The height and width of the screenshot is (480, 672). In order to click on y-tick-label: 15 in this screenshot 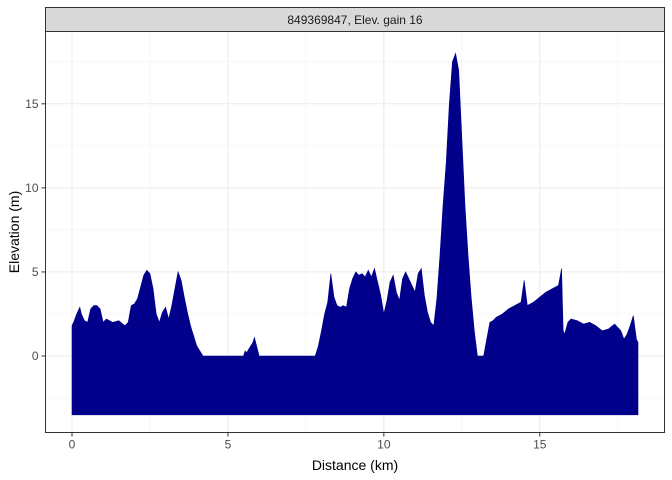, I will do `click(32, 104)`.